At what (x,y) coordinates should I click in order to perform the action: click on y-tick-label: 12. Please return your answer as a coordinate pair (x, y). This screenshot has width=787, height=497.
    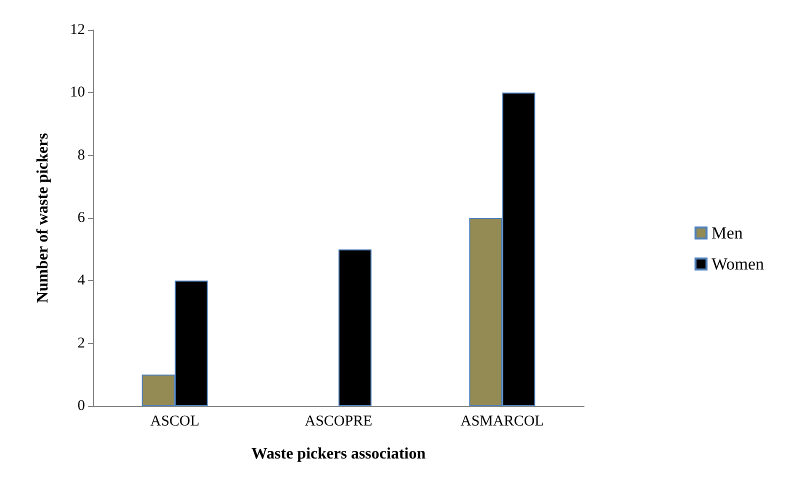
    Looking at the image, I should click on (77, 30).